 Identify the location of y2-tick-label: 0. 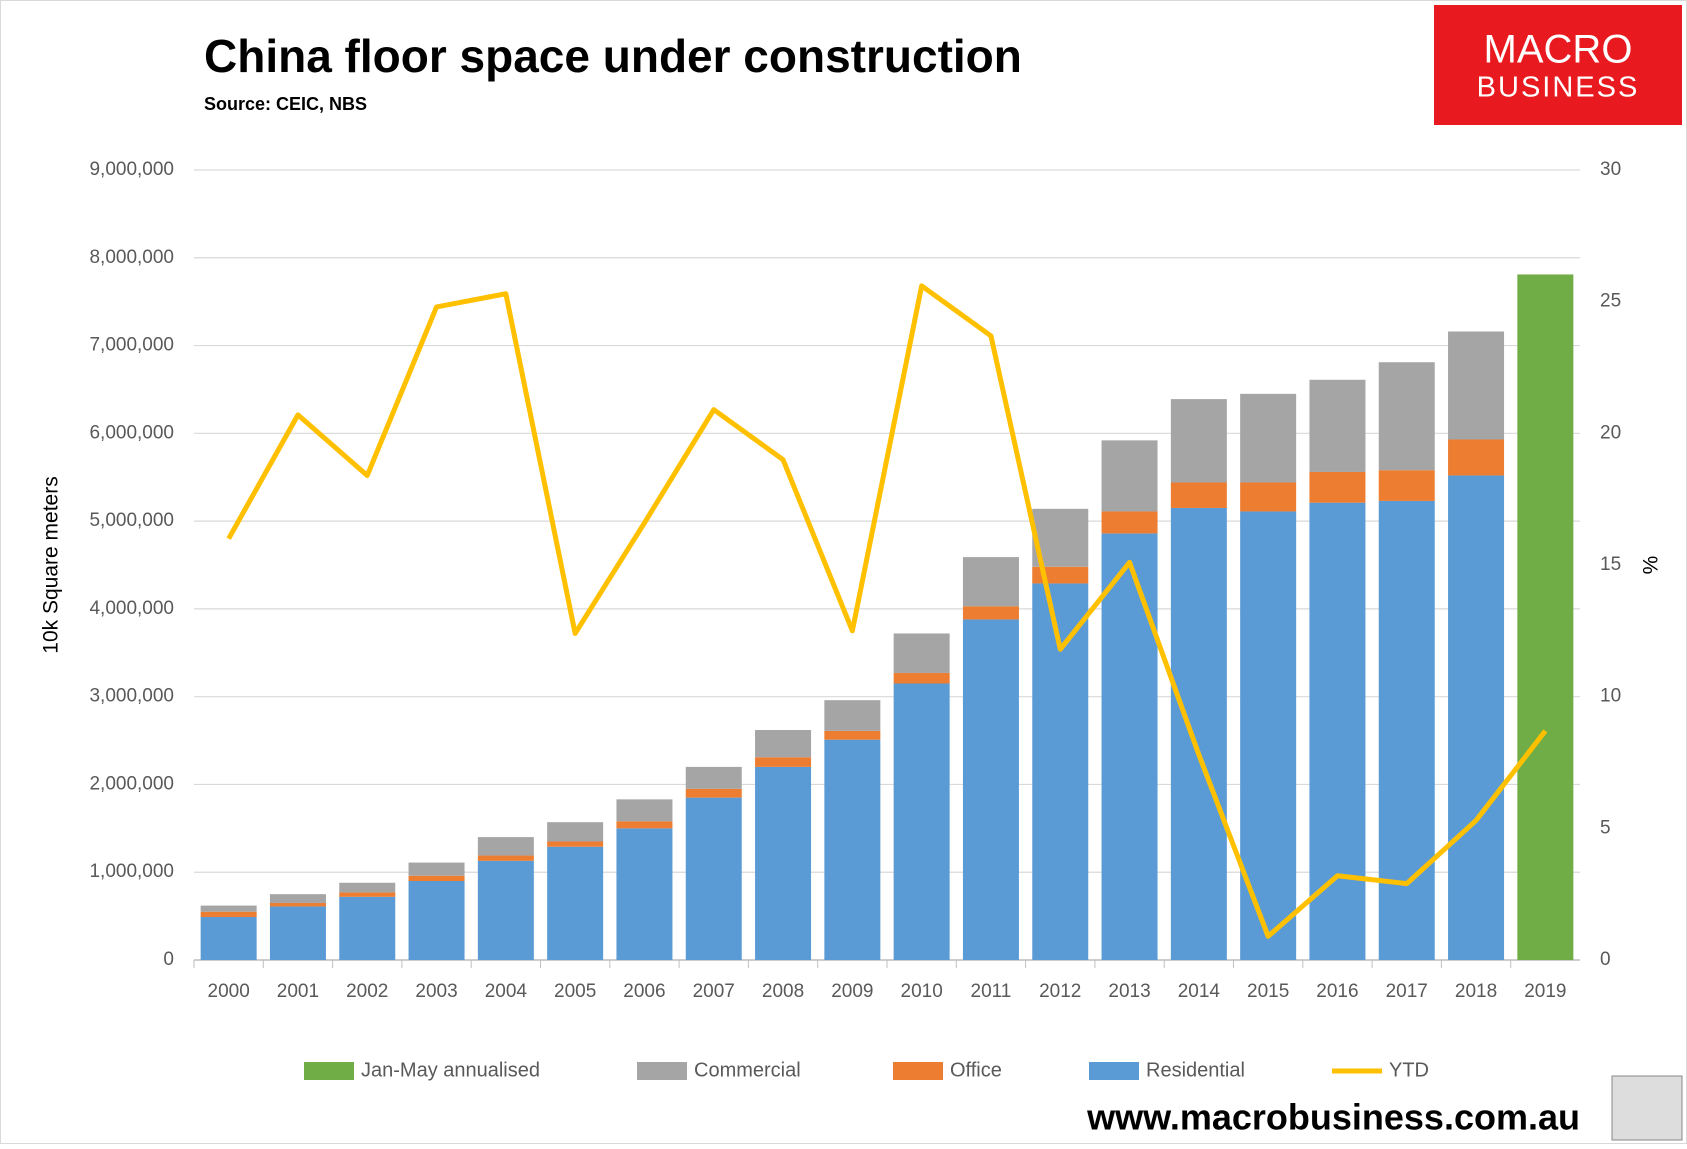
(1605, 959).